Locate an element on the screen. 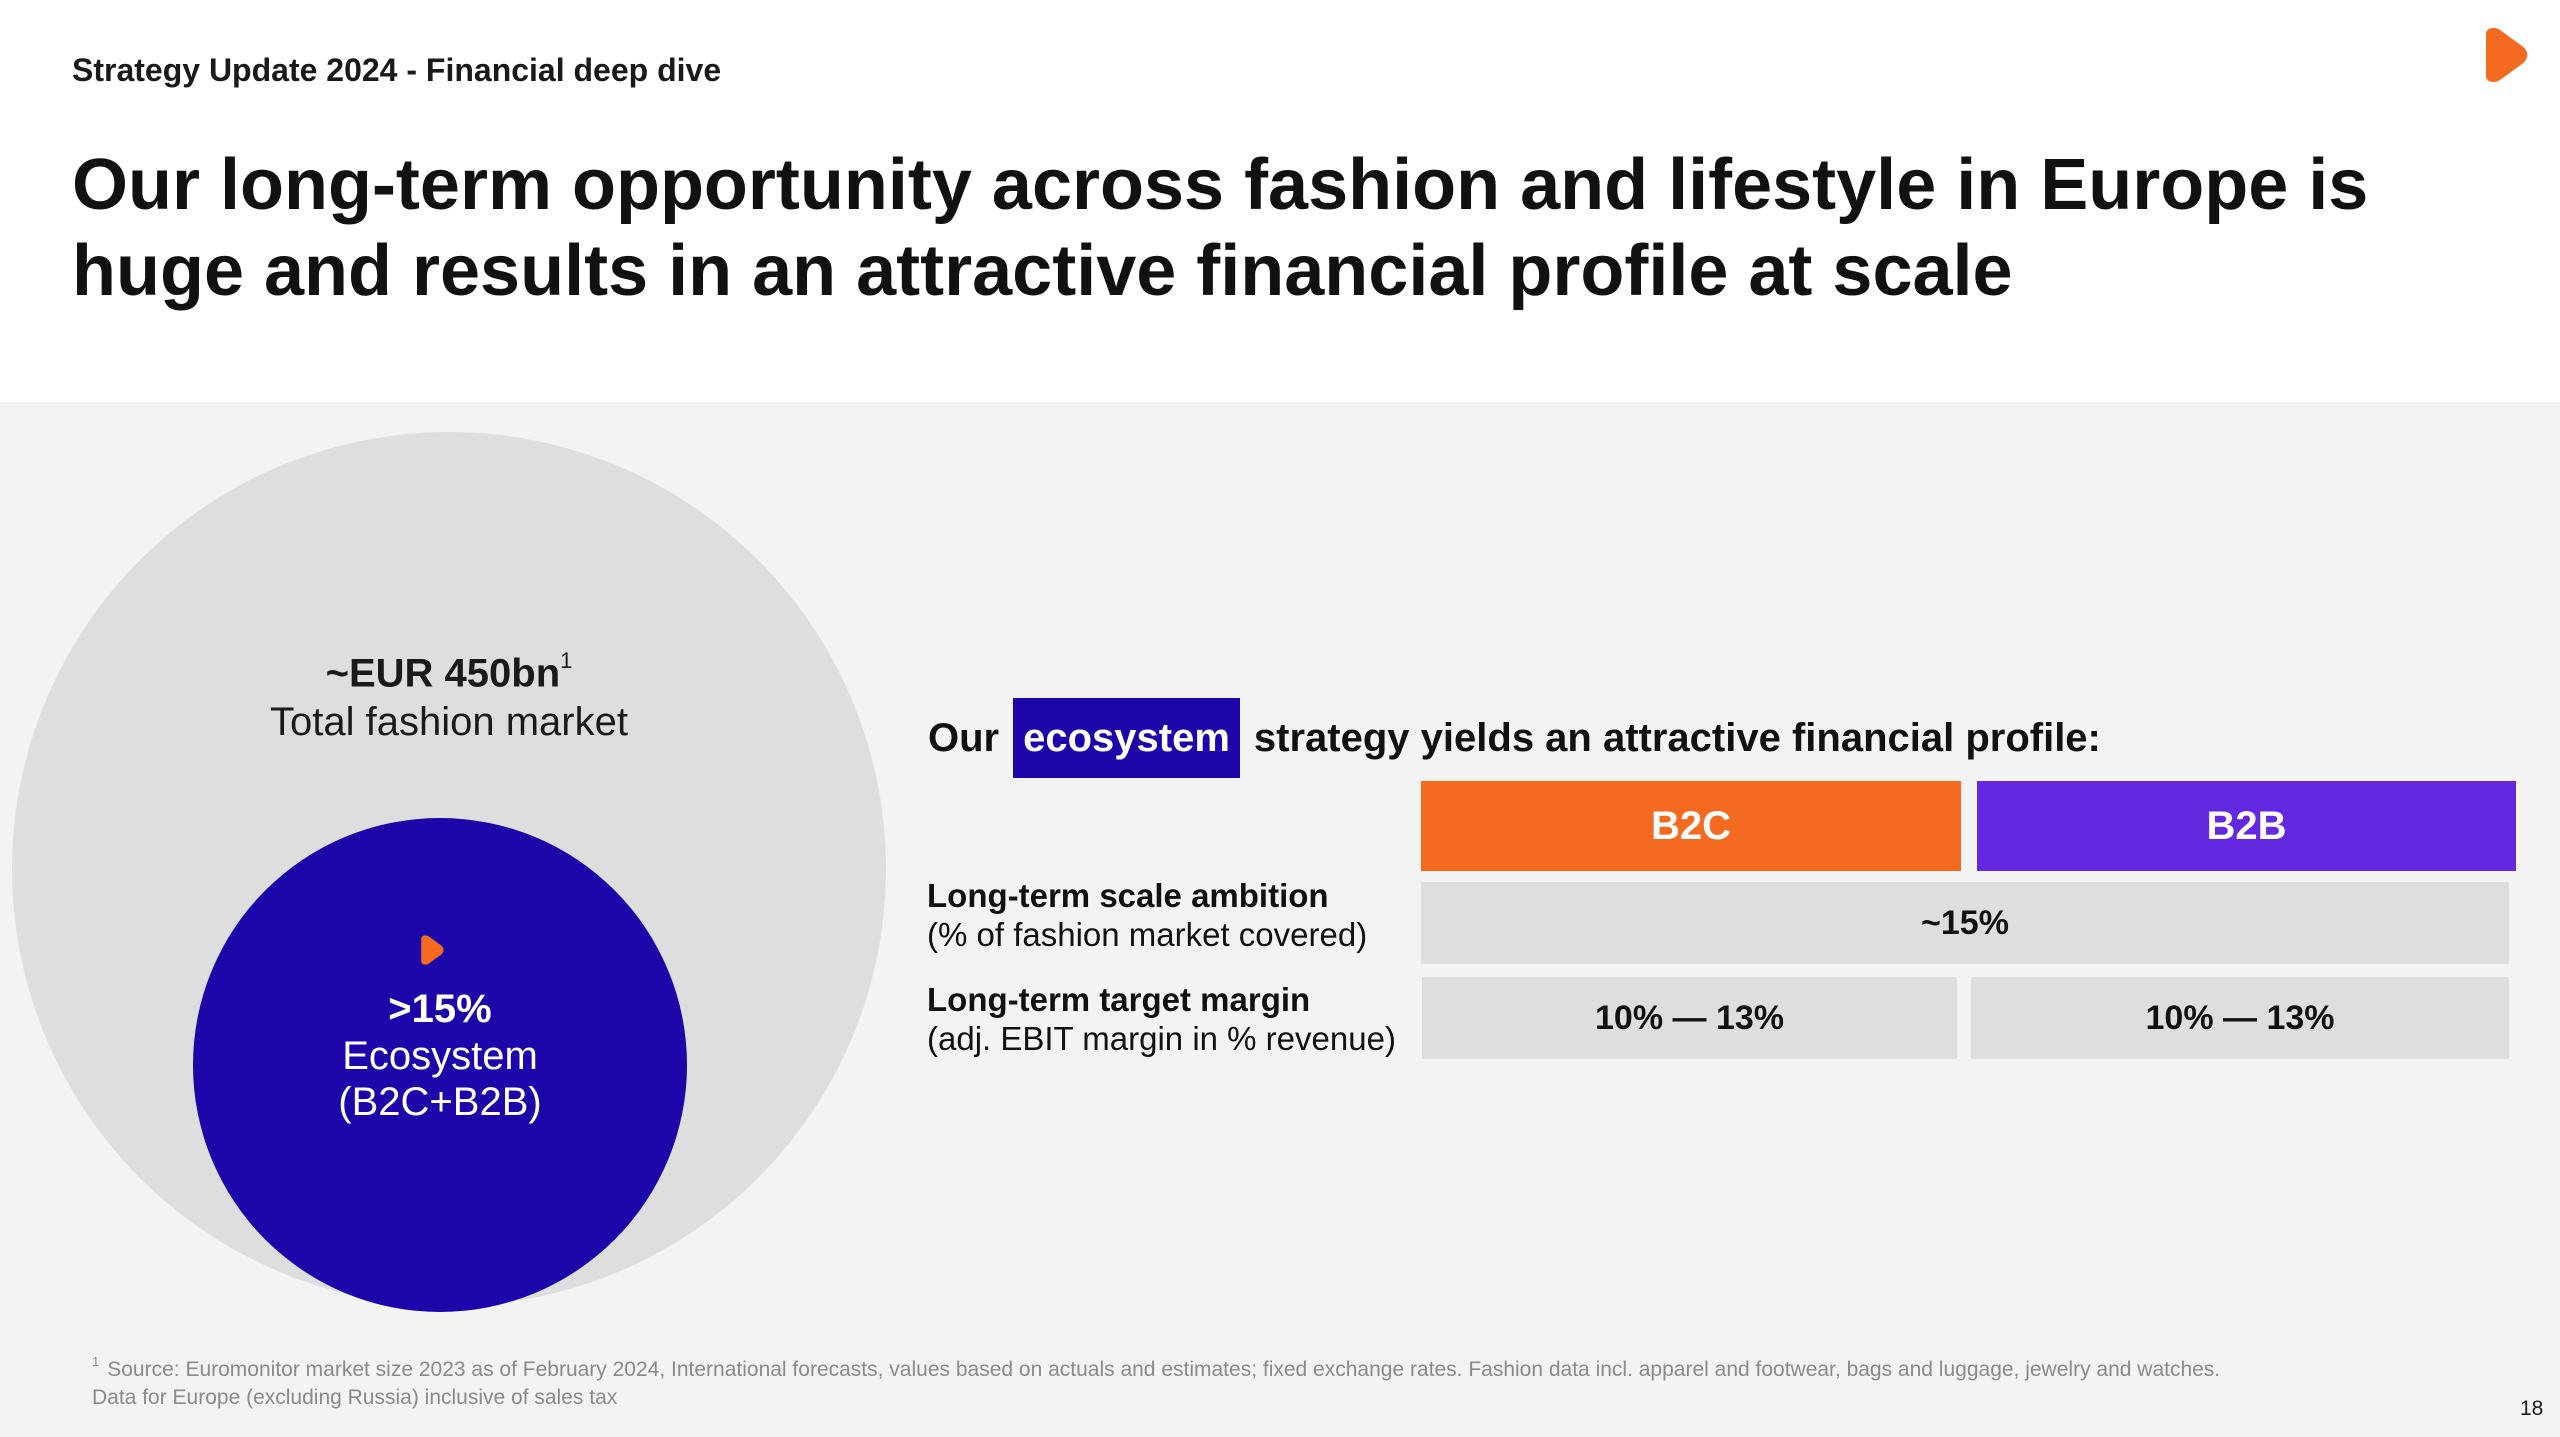  ecosystem-label-group: >15% Ecosystem (B2C+B2B) is located at coordinates (440, 1055).